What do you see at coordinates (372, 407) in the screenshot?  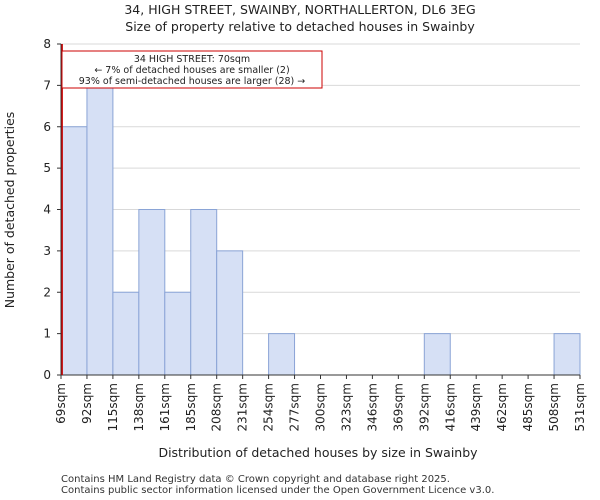 I see `x-tick-label: 346sqm` at bounding box center [372, 407].